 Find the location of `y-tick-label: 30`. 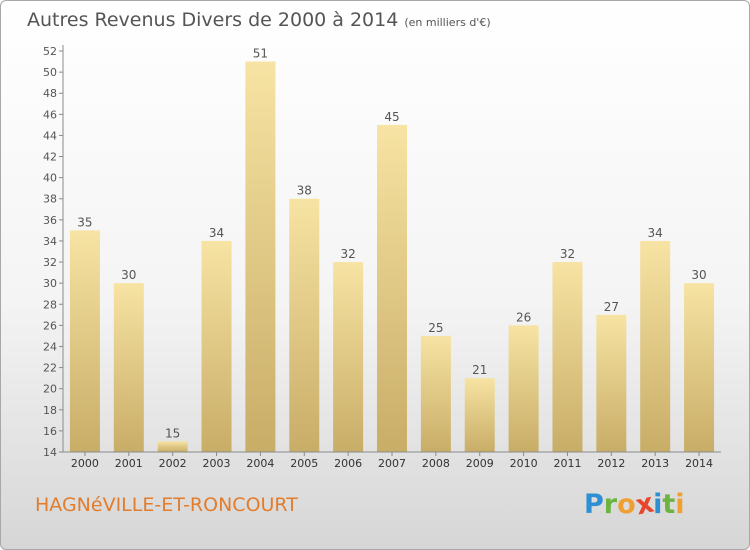

y-tick-label: 30 is located at coordinates (50, 283).